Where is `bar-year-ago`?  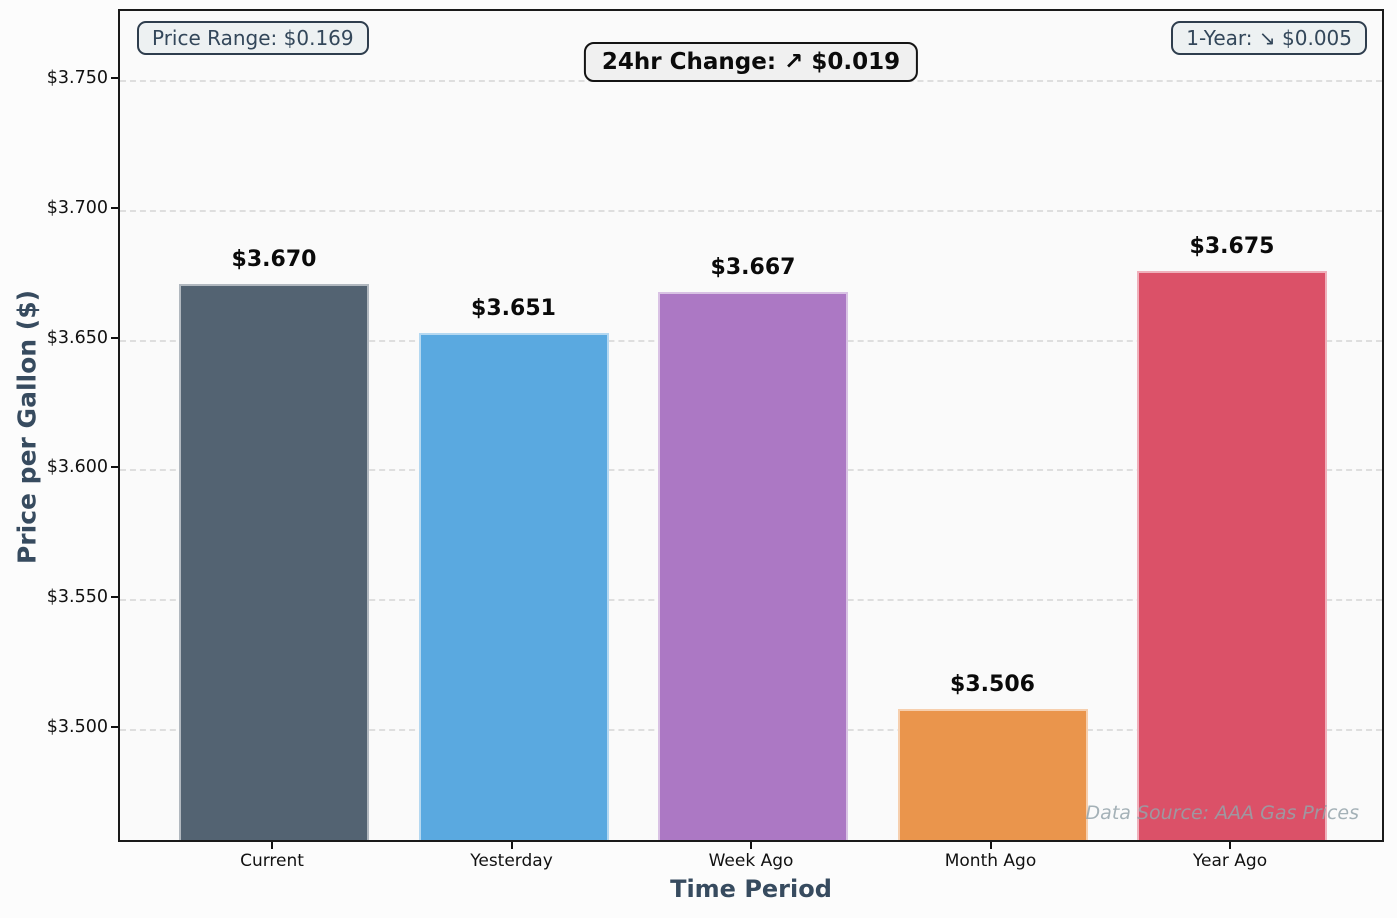
bar-year-ago is located at coordinates (1232, 555).